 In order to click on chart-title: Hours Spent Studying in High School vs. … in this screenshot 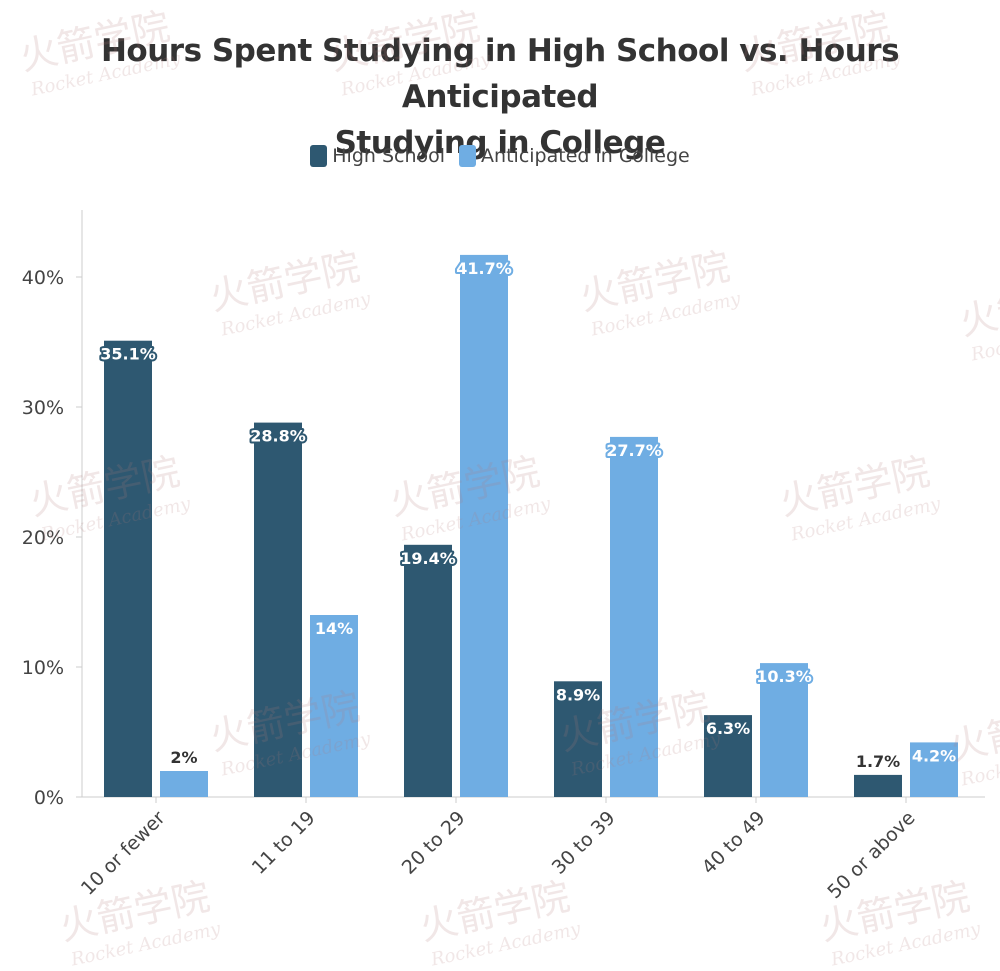, I will do `click(500, 97)`.